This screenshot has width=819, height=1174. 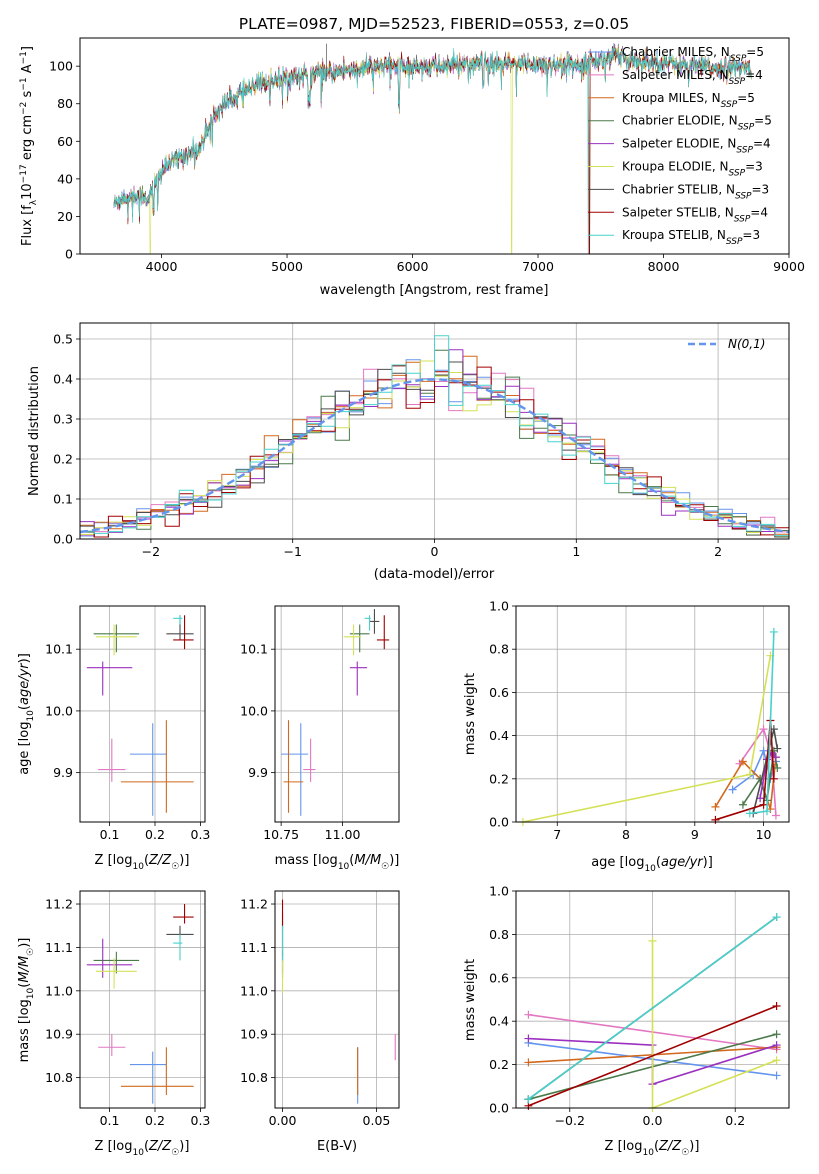 What do you see at coordinates (292, 551) in the screenshot?
I see `residuals-xtick-label: −1` at bounding box center [292, 551].